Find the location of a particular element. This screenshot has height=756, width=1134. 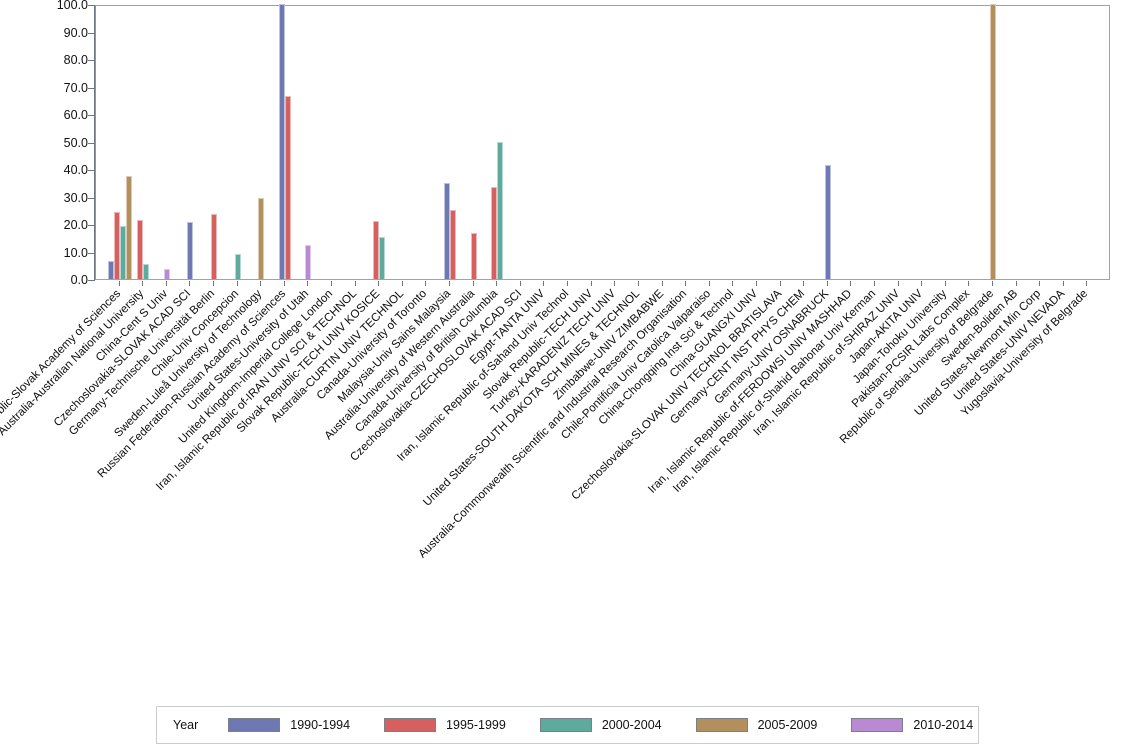

y-axis-tick-label: 40.0 is located at coordinates (75, 170).